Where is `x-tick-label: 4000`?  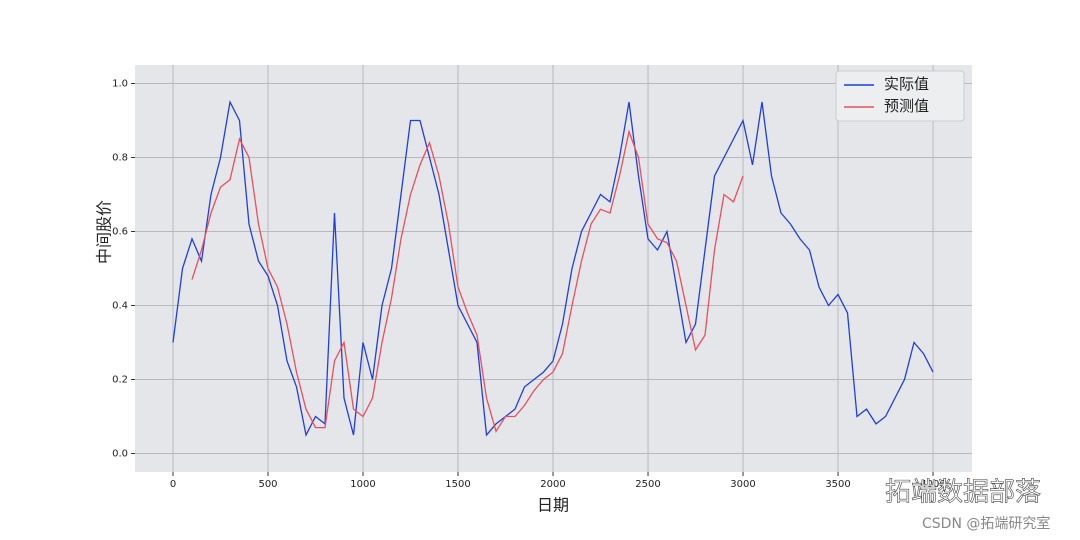 x-tick-label: 4000 is located at coordinates (932, 484).